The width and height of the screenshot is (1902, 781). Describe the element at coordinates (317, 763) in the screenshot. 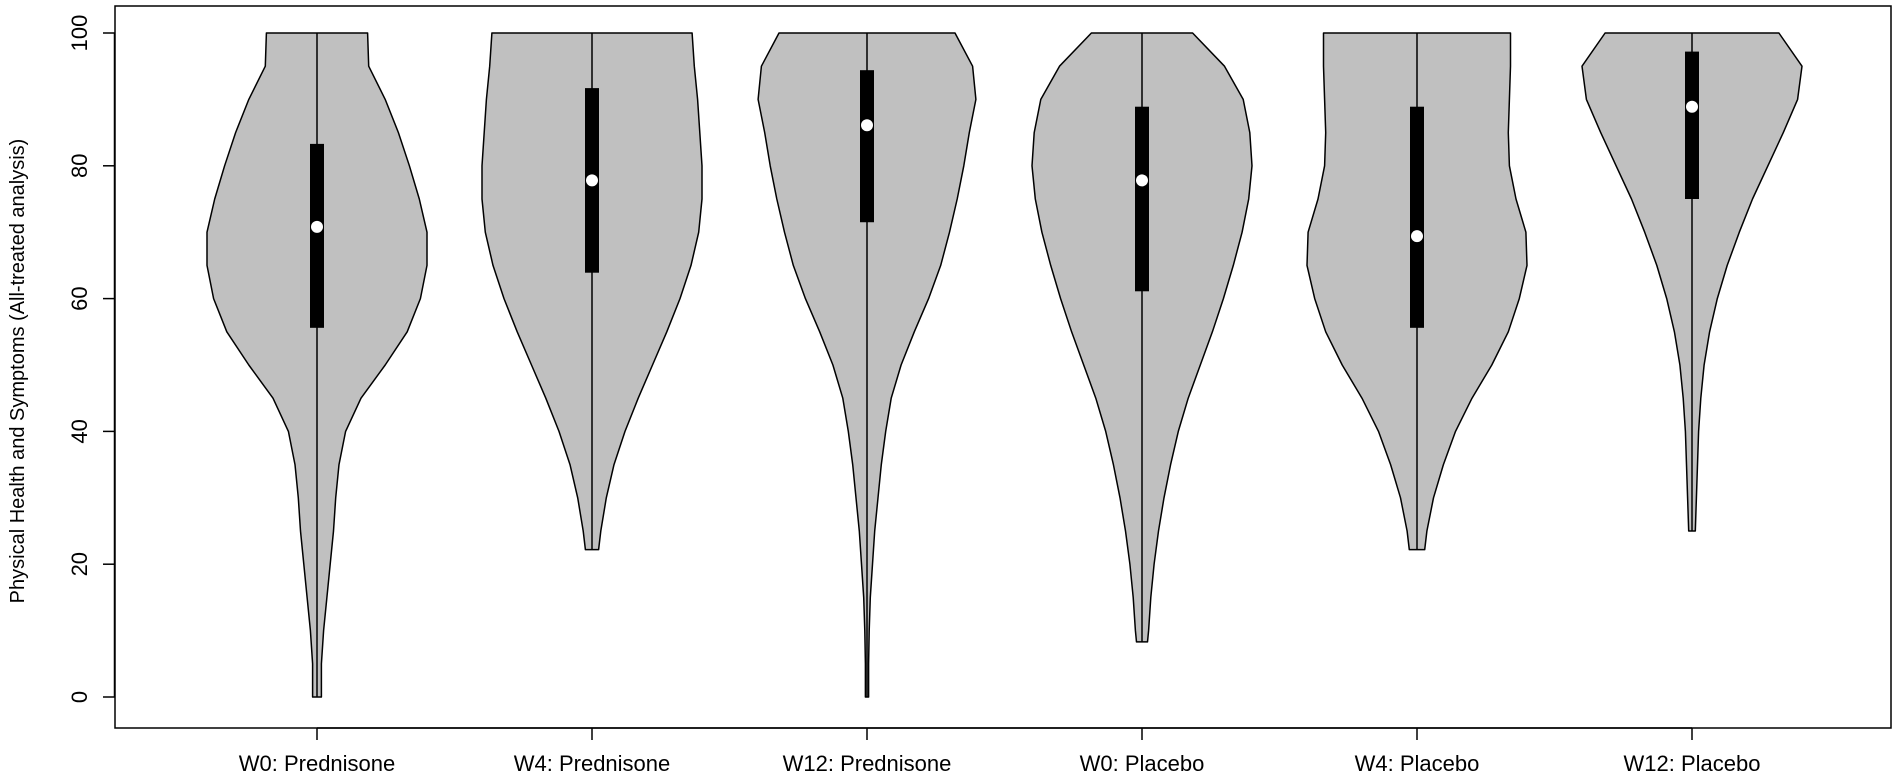

I see `x-tick-label: W0: Prednisone` at that location.